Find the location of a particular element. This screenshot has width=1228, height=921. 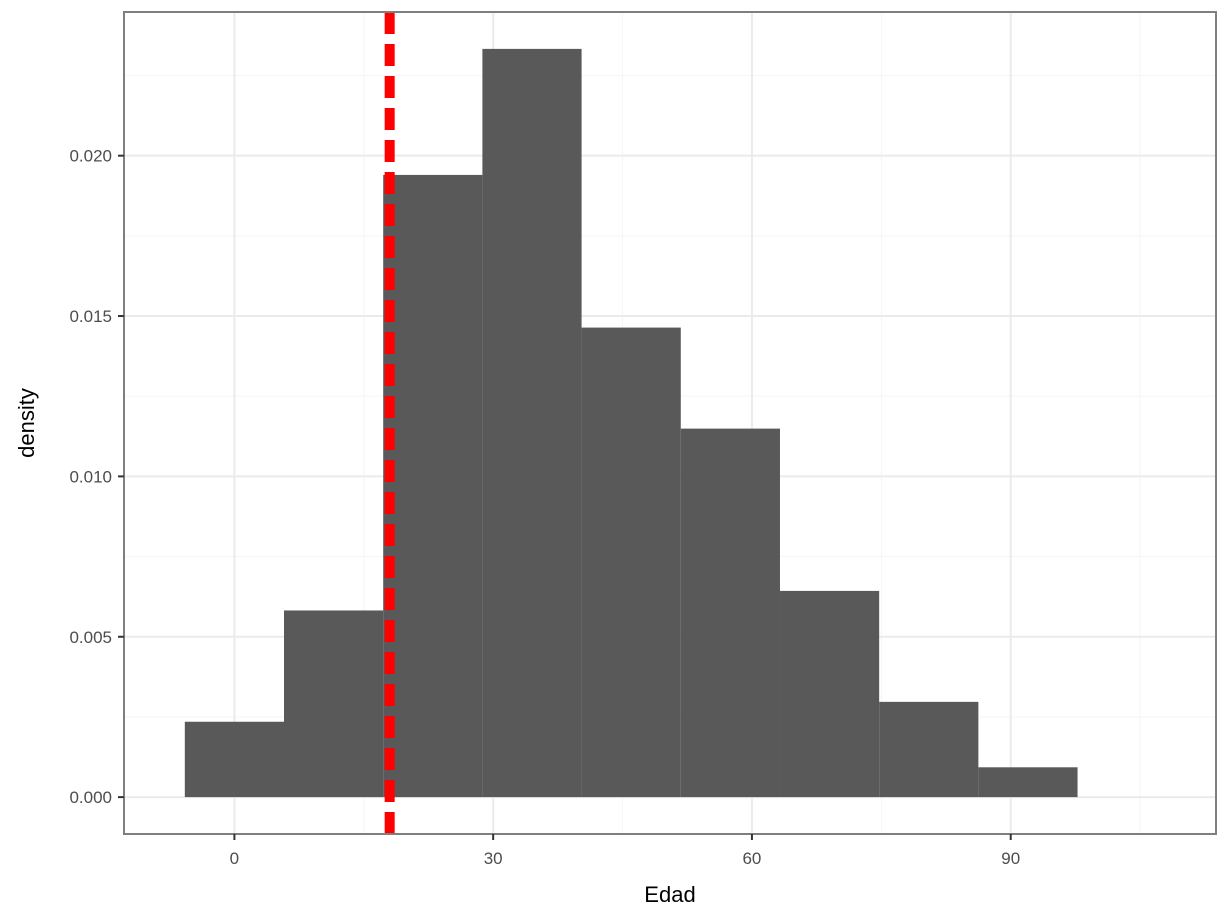

y-tick-label: 0.015 is located at coordinates (90, 316).